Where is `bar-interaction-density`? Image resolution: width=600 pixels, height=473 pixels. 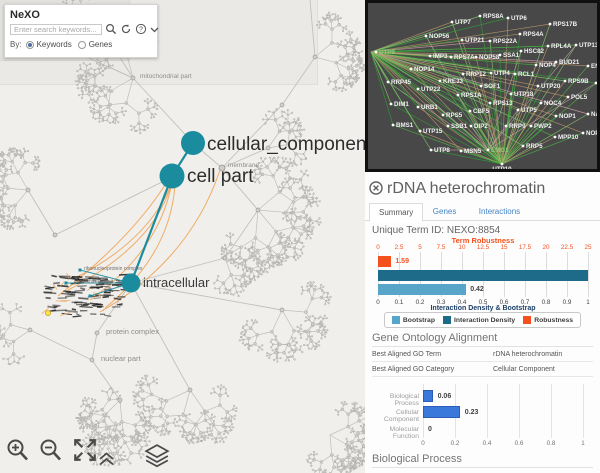
bar-interaction-density is located at coordinates (483, 275).